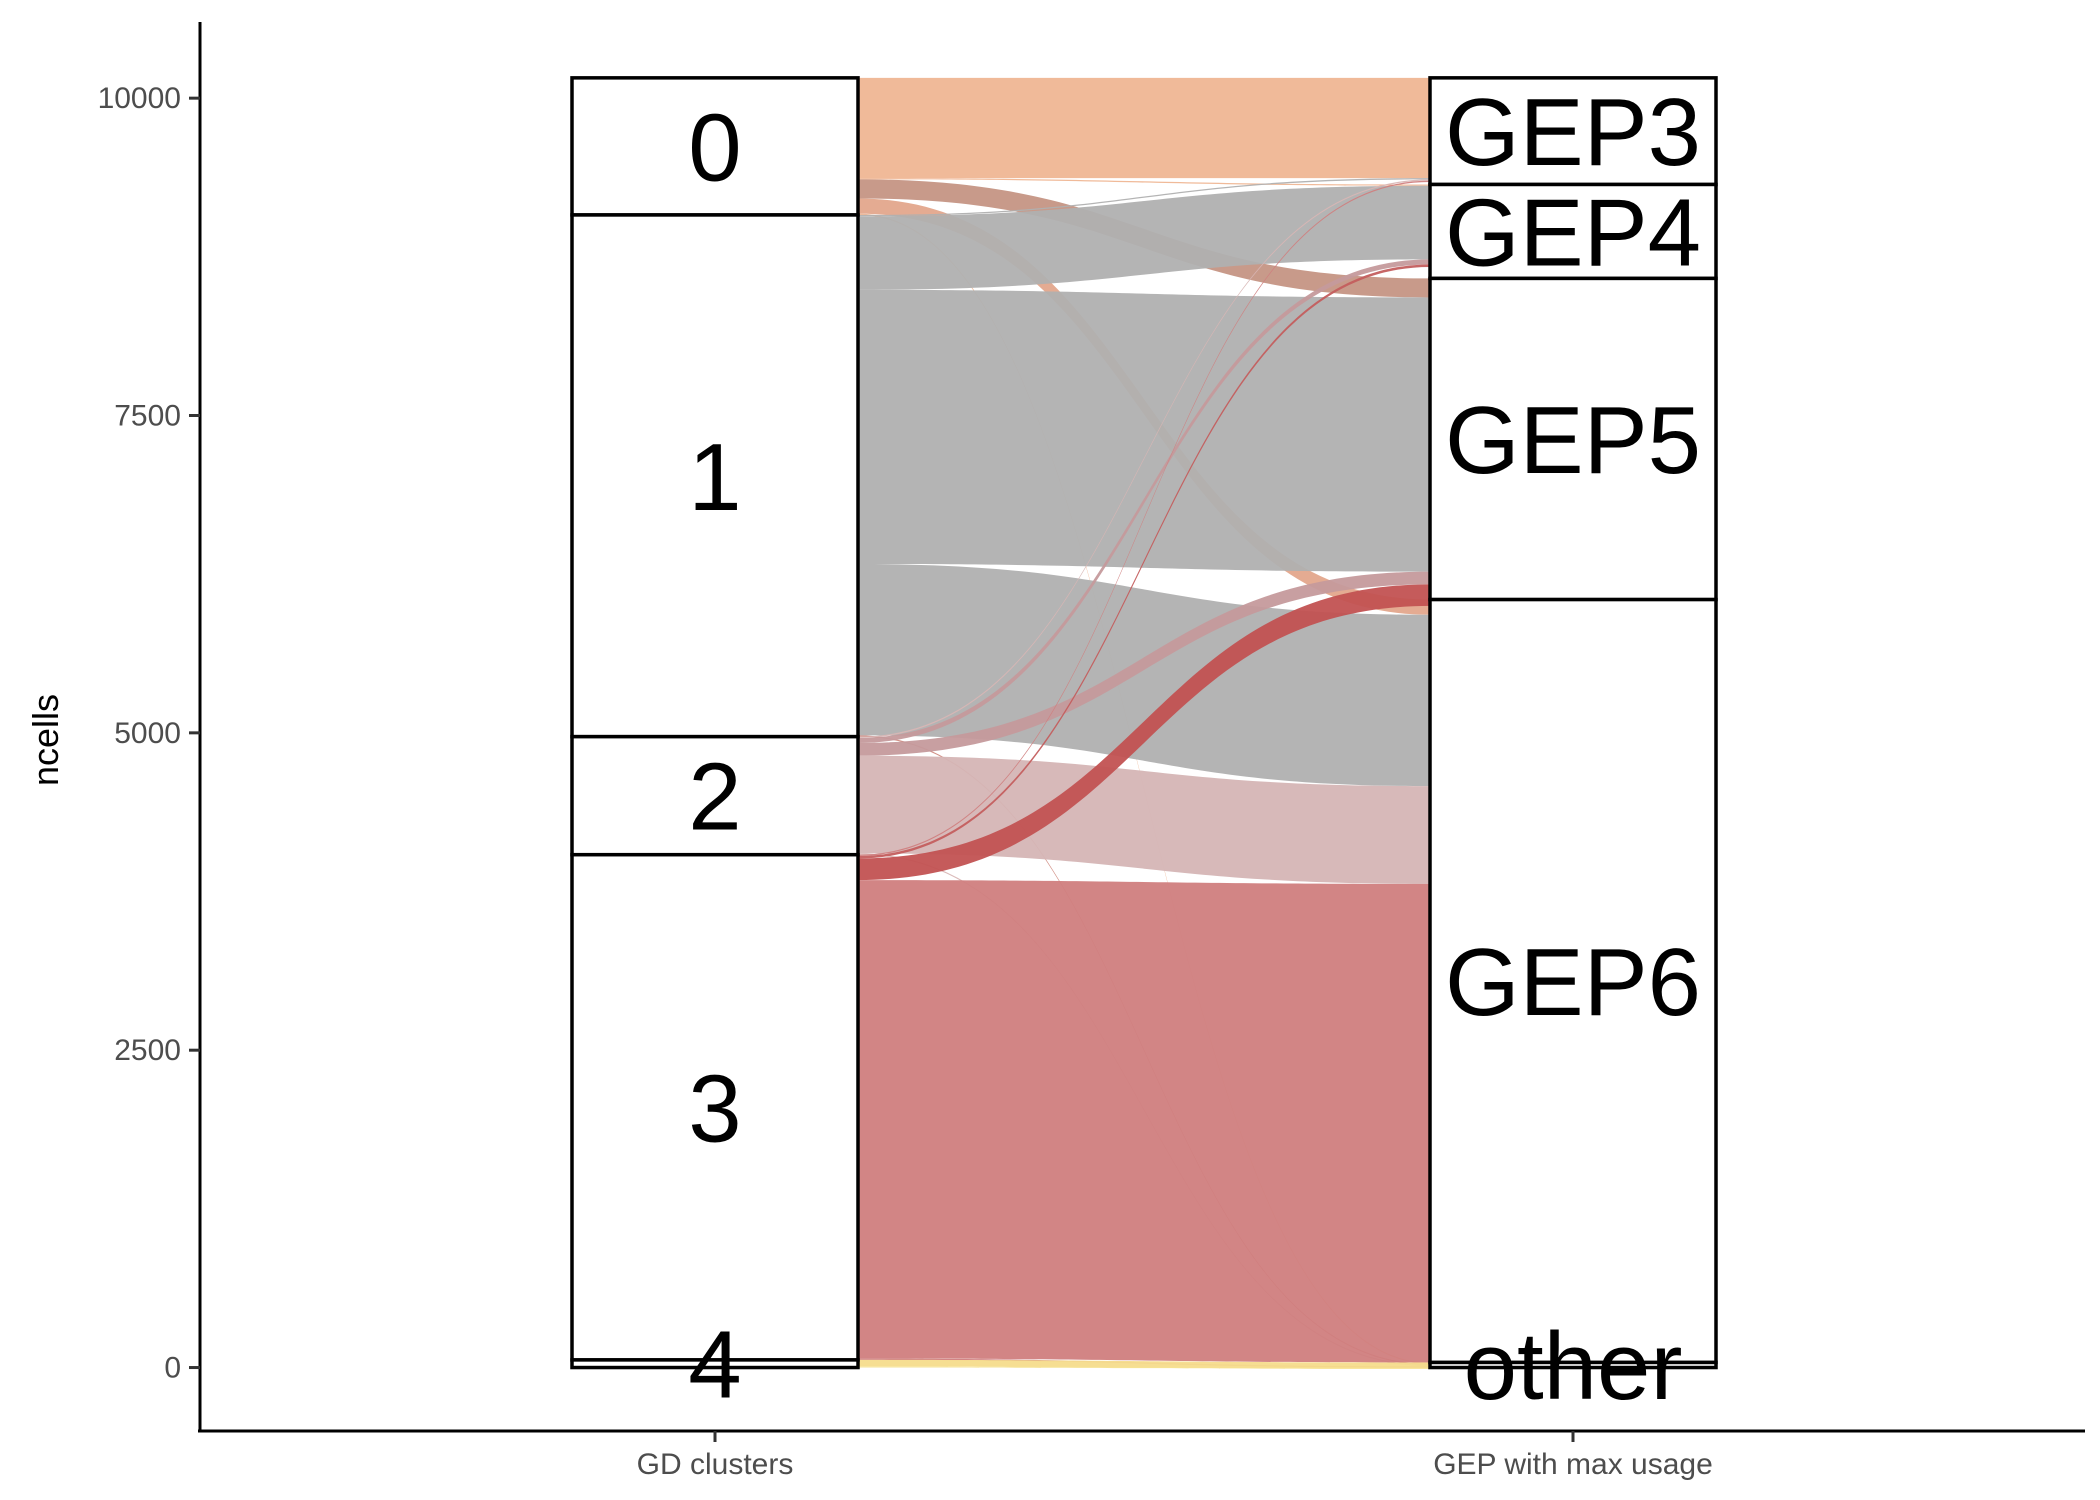 This screenshot has height=1500, width=2100. What do you see at coordinates (715, 1464) in the screenshot?
I see `x-tick-label-gd-clusters: GD clusters` at bounding box center [715, 1464].